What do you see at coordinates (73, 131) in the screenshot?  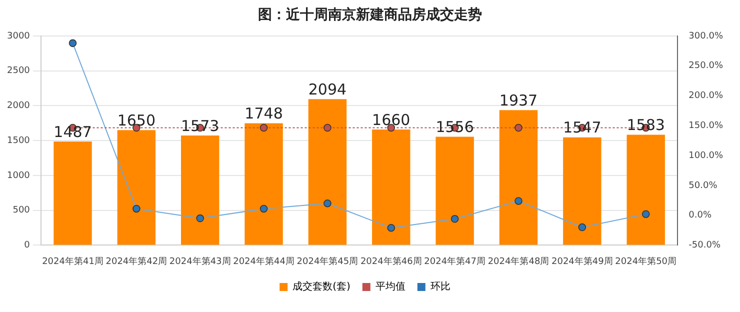 I see `data-label: 1487` at bounding box center [73, 131].